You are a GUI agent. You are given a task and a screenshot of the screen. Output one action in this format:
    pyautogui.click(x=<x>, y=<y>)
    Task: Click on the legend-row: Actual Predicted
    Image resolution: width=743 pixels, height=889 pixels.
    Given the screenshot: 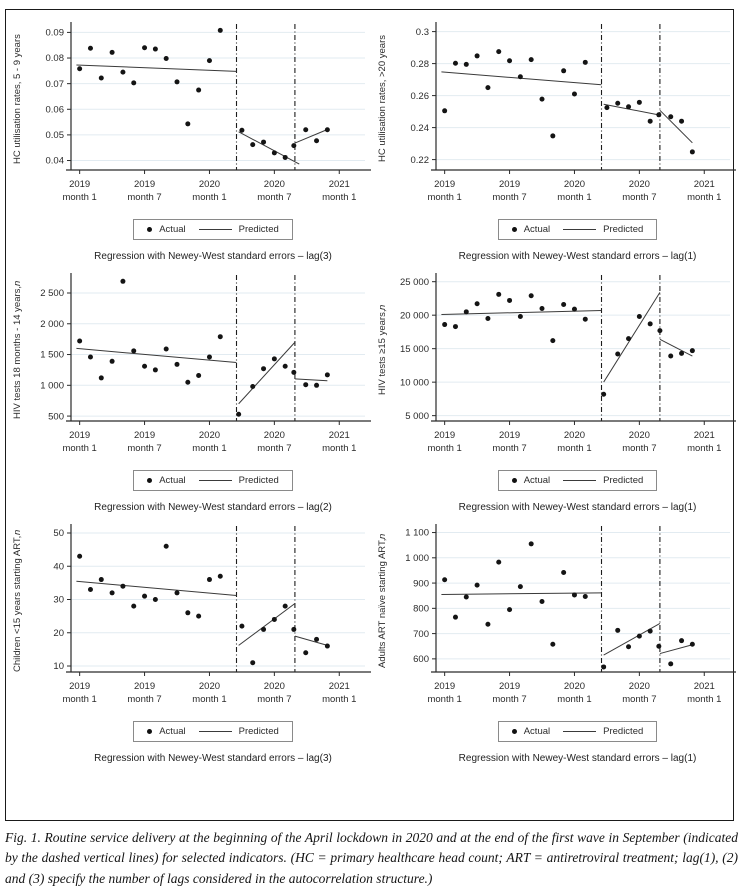 What is the action you would take?
    pyautogui.click(x=552, y=731)
    